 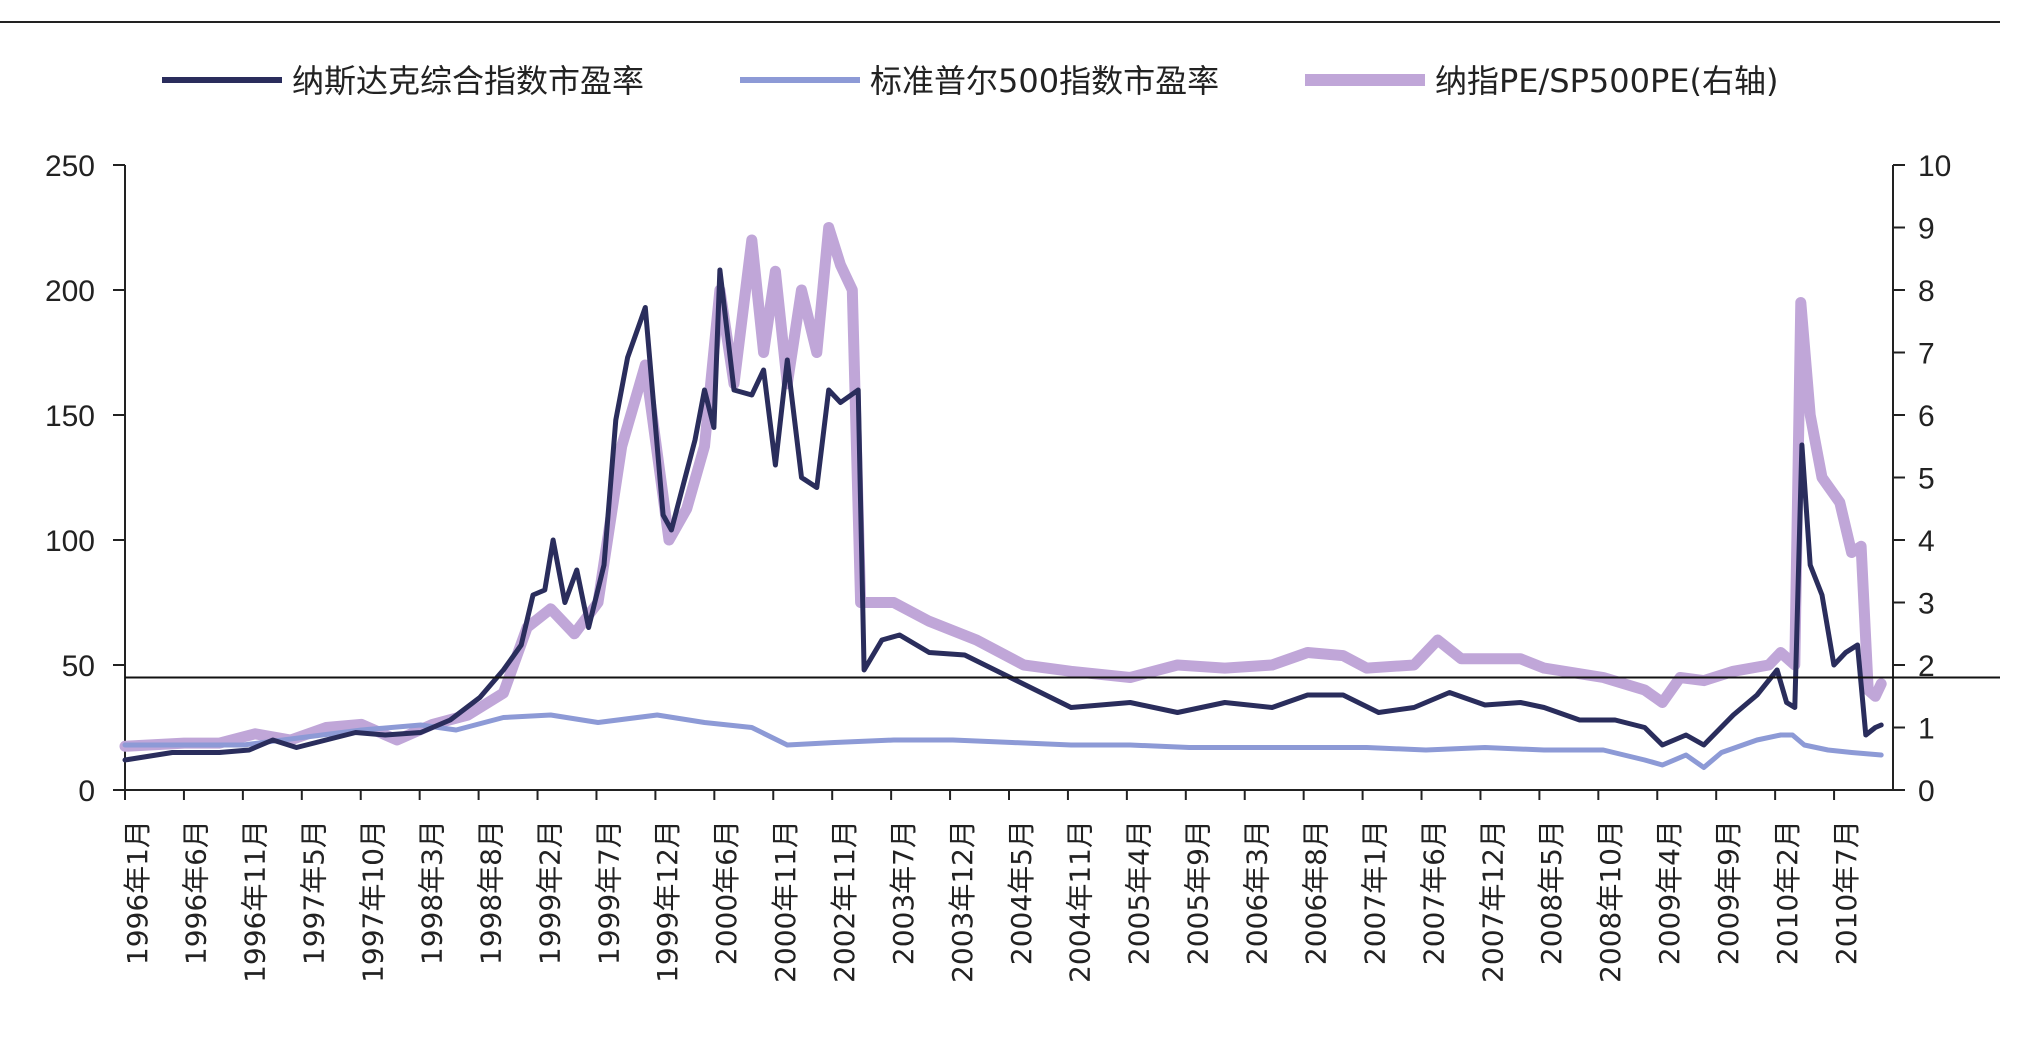 I want to click on x-axis-tick-label: 1999年7月, so click(x=608, y=892).